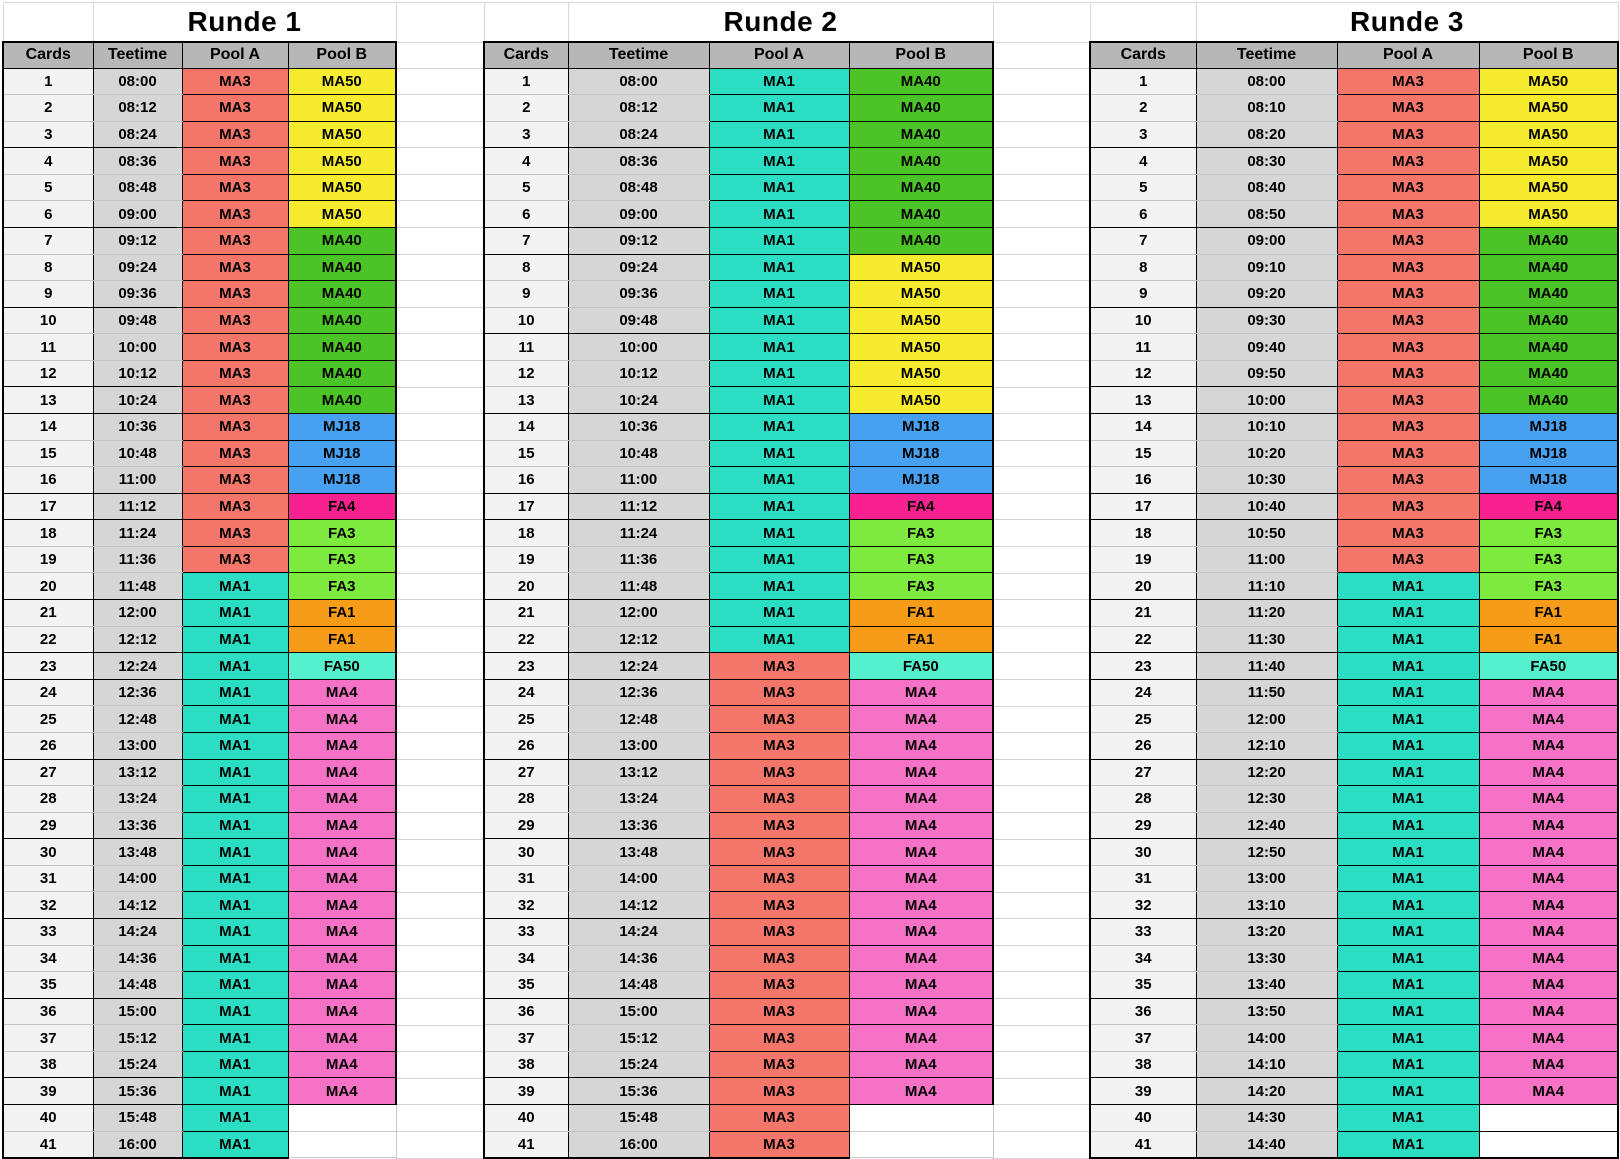 This screenshot has width=1620, height=1159. Describe the element at coordinates (137, 639) in the screenshot. I see `teetime-cell: 12:12` at that location.